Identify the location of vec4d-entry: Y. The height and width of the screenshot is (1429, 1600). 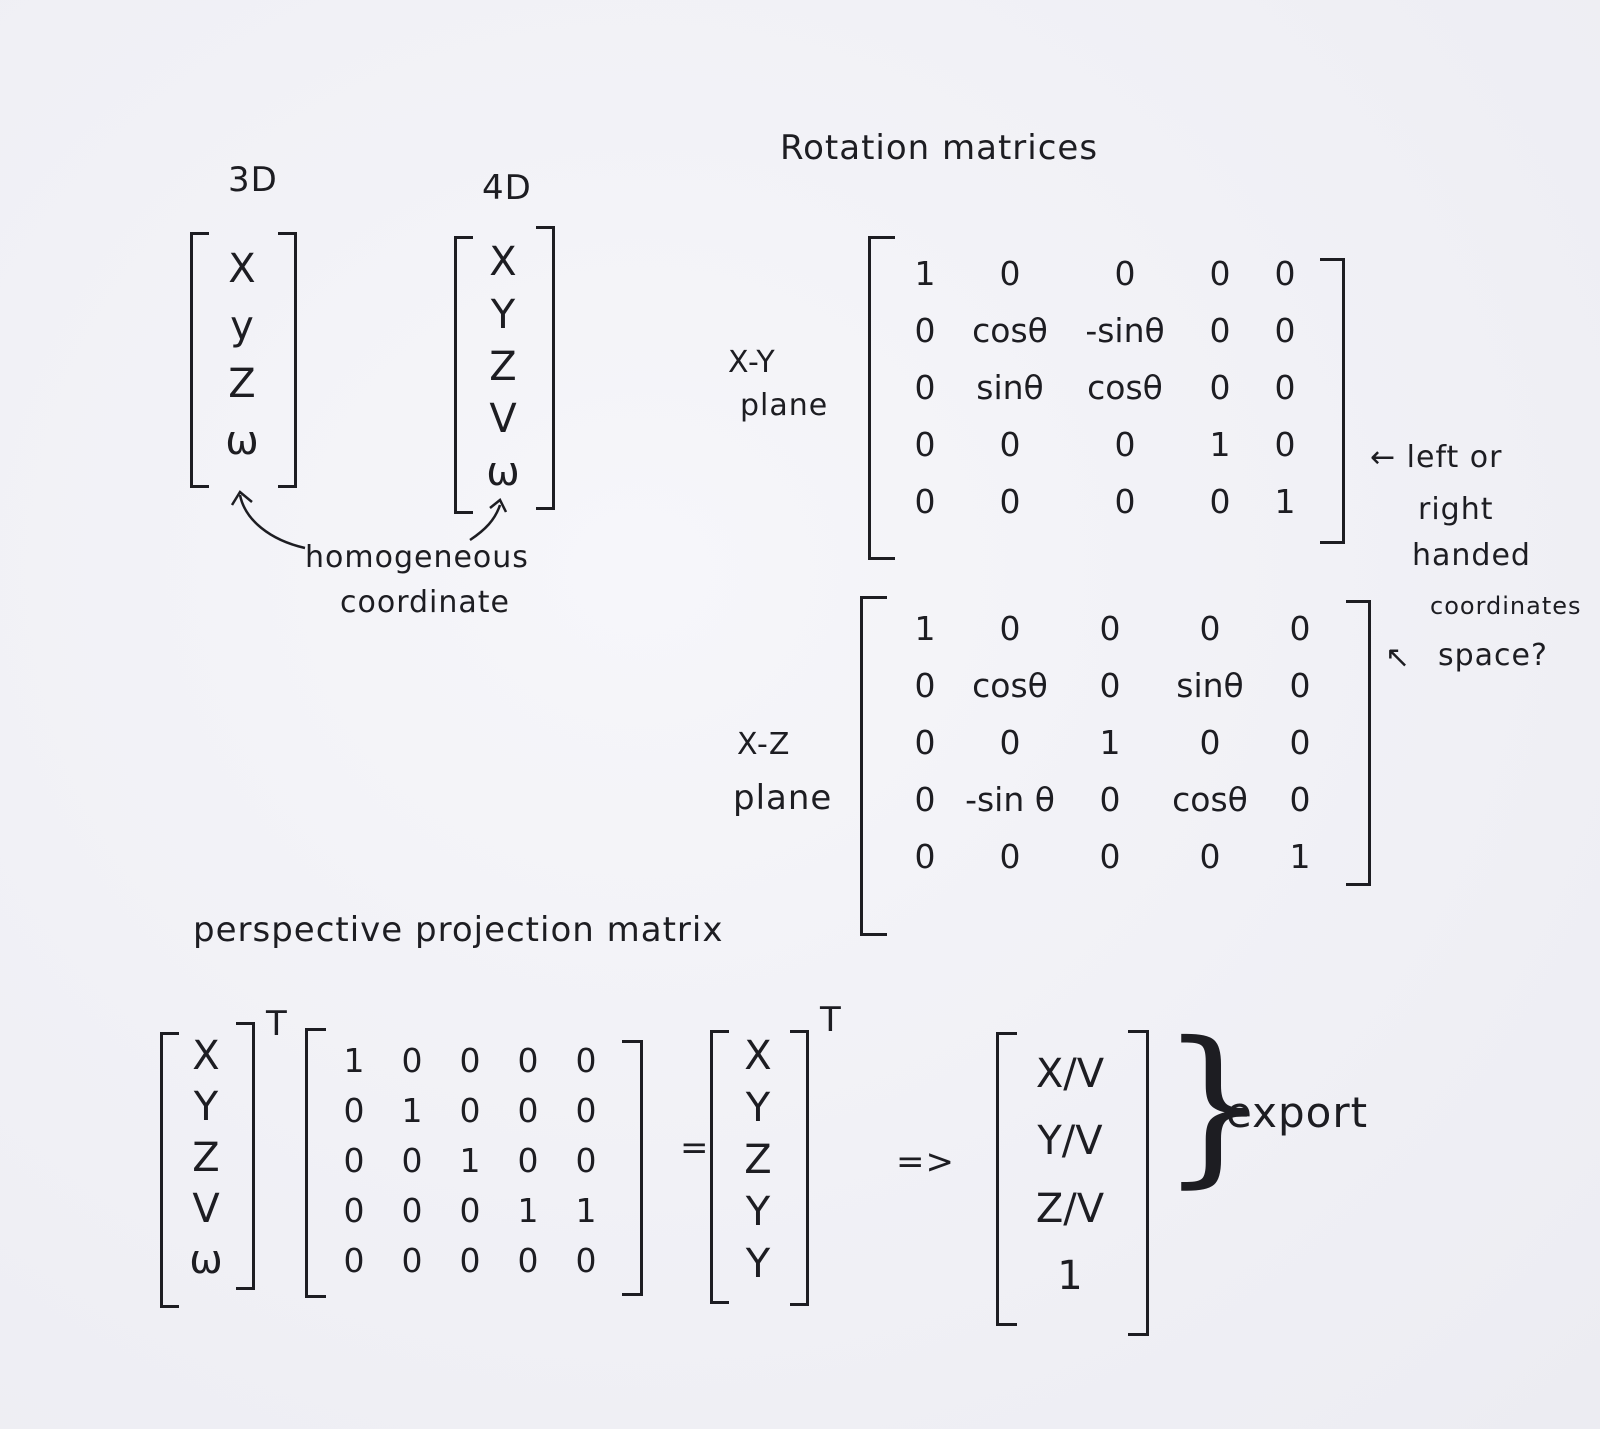
(503, 314).